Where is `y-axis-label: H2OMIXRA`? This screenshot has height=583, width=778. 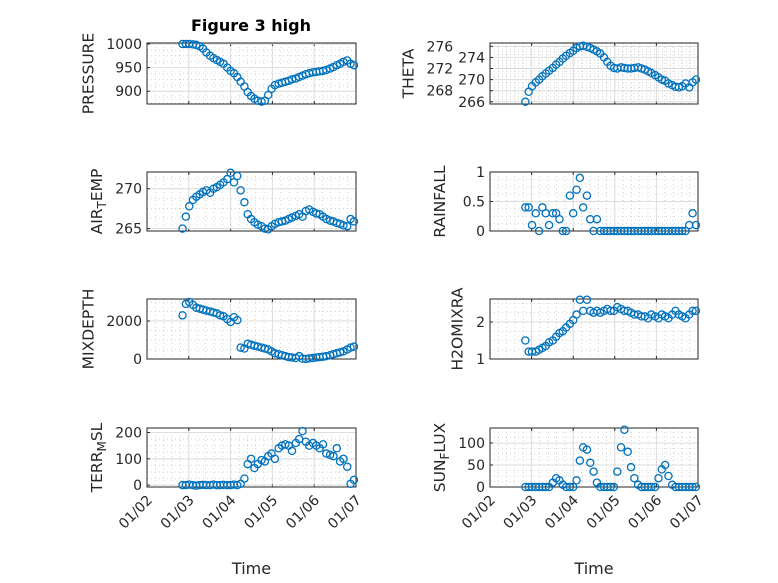 y-axis-label: H2OMIXRA is located at coordinates (457, 328).